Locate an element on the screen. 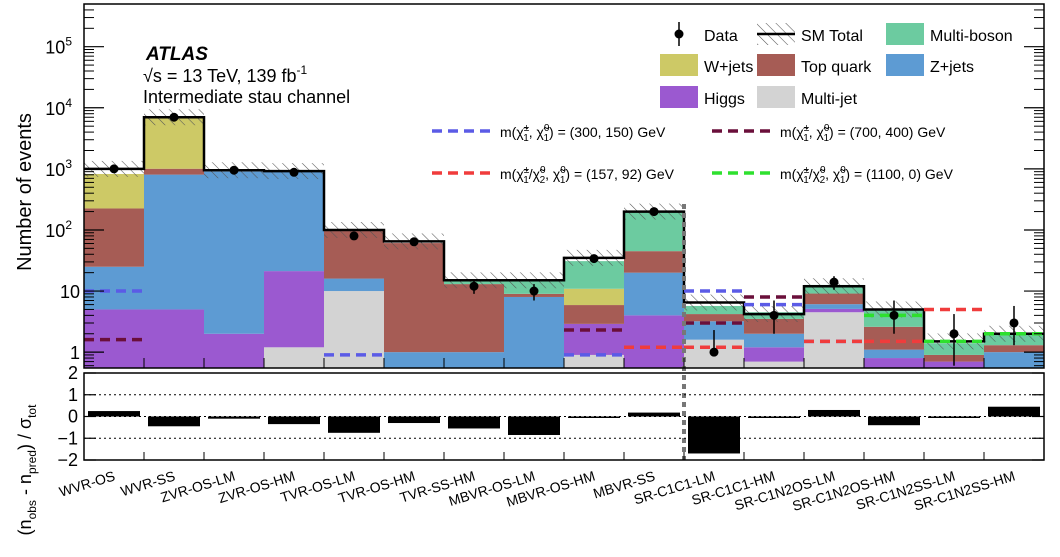  legend-swatch-z-jets is located at coordinates (905, 65).